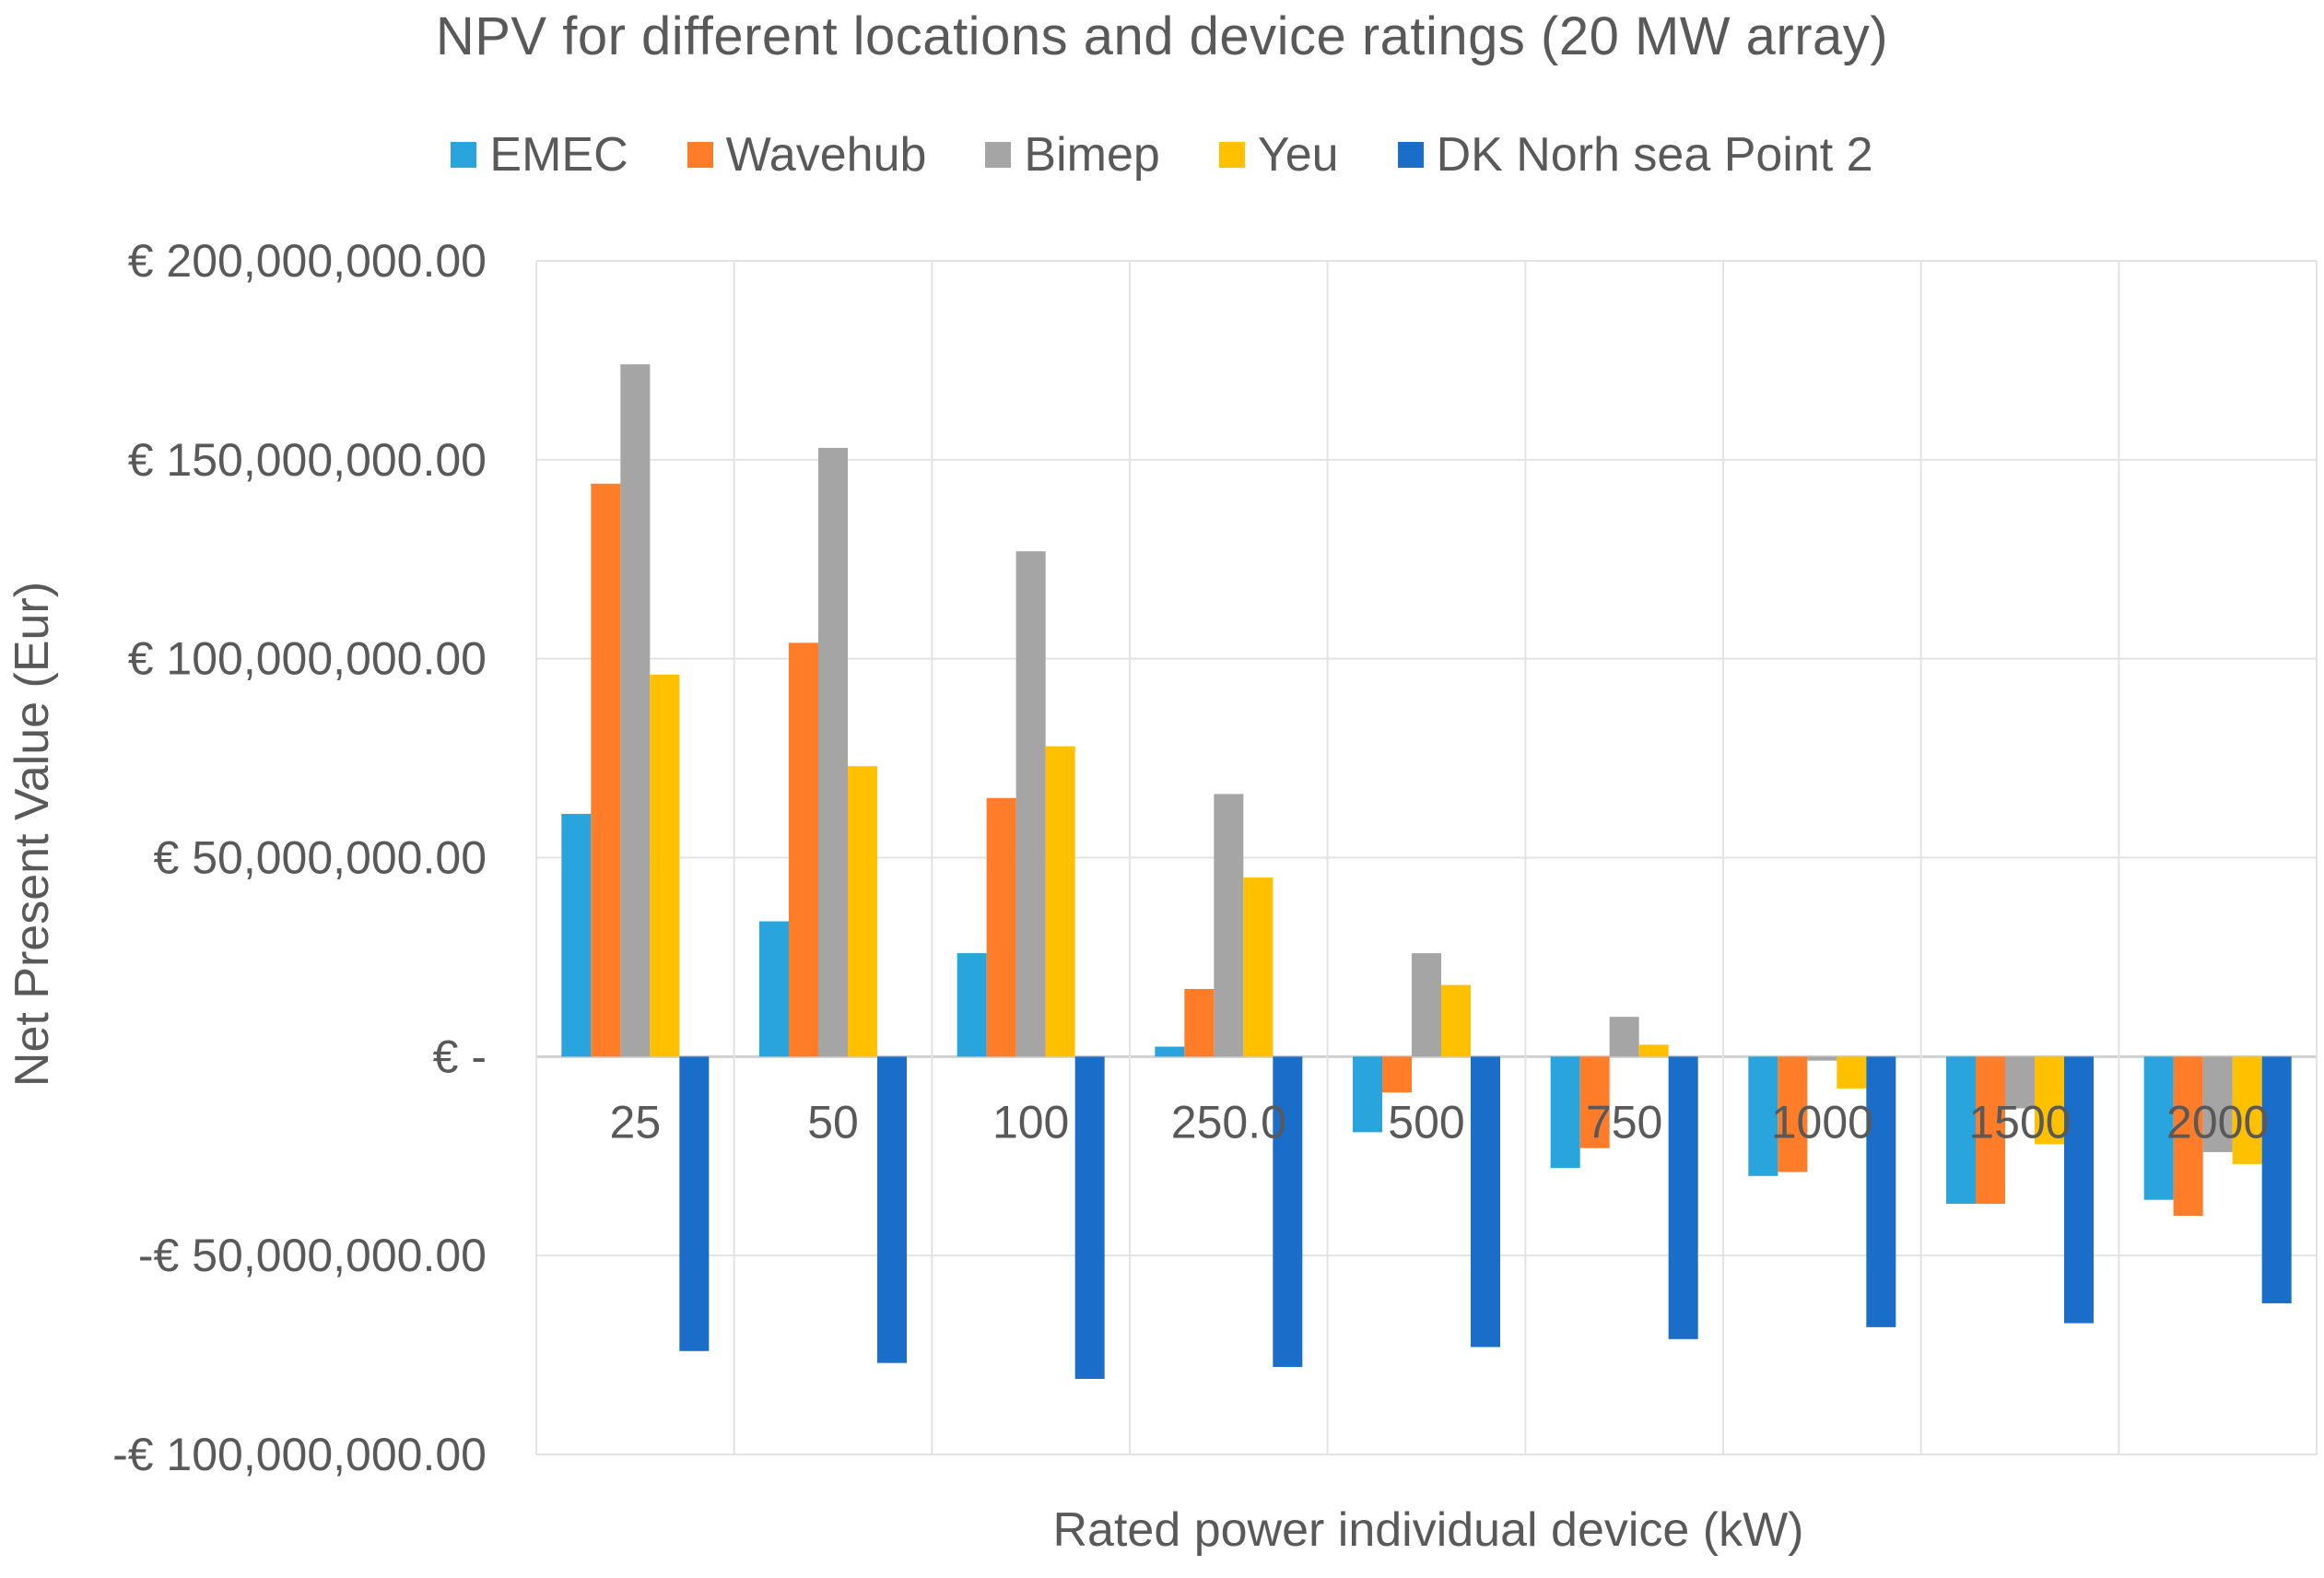 This screenshot has width=2324, height=1578. Describe the element at coordinates (307, 261) in the screenshot. I see `y-tick-label-0: € 200,000,000.00` at that location.